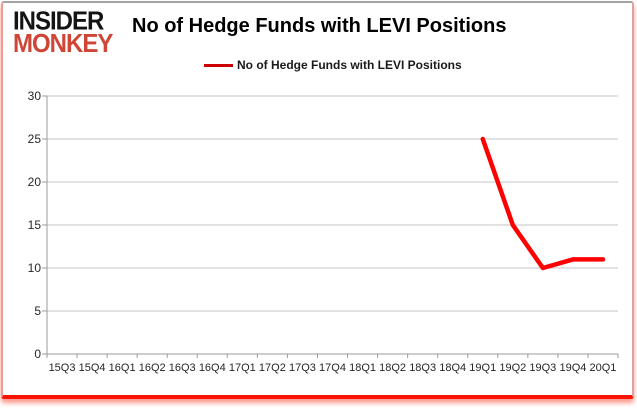 The image size is (637, 411). Describe the element at coordinates (513, 368) in the screenshot. I see `x-tick-label: 19Q2` at that location.